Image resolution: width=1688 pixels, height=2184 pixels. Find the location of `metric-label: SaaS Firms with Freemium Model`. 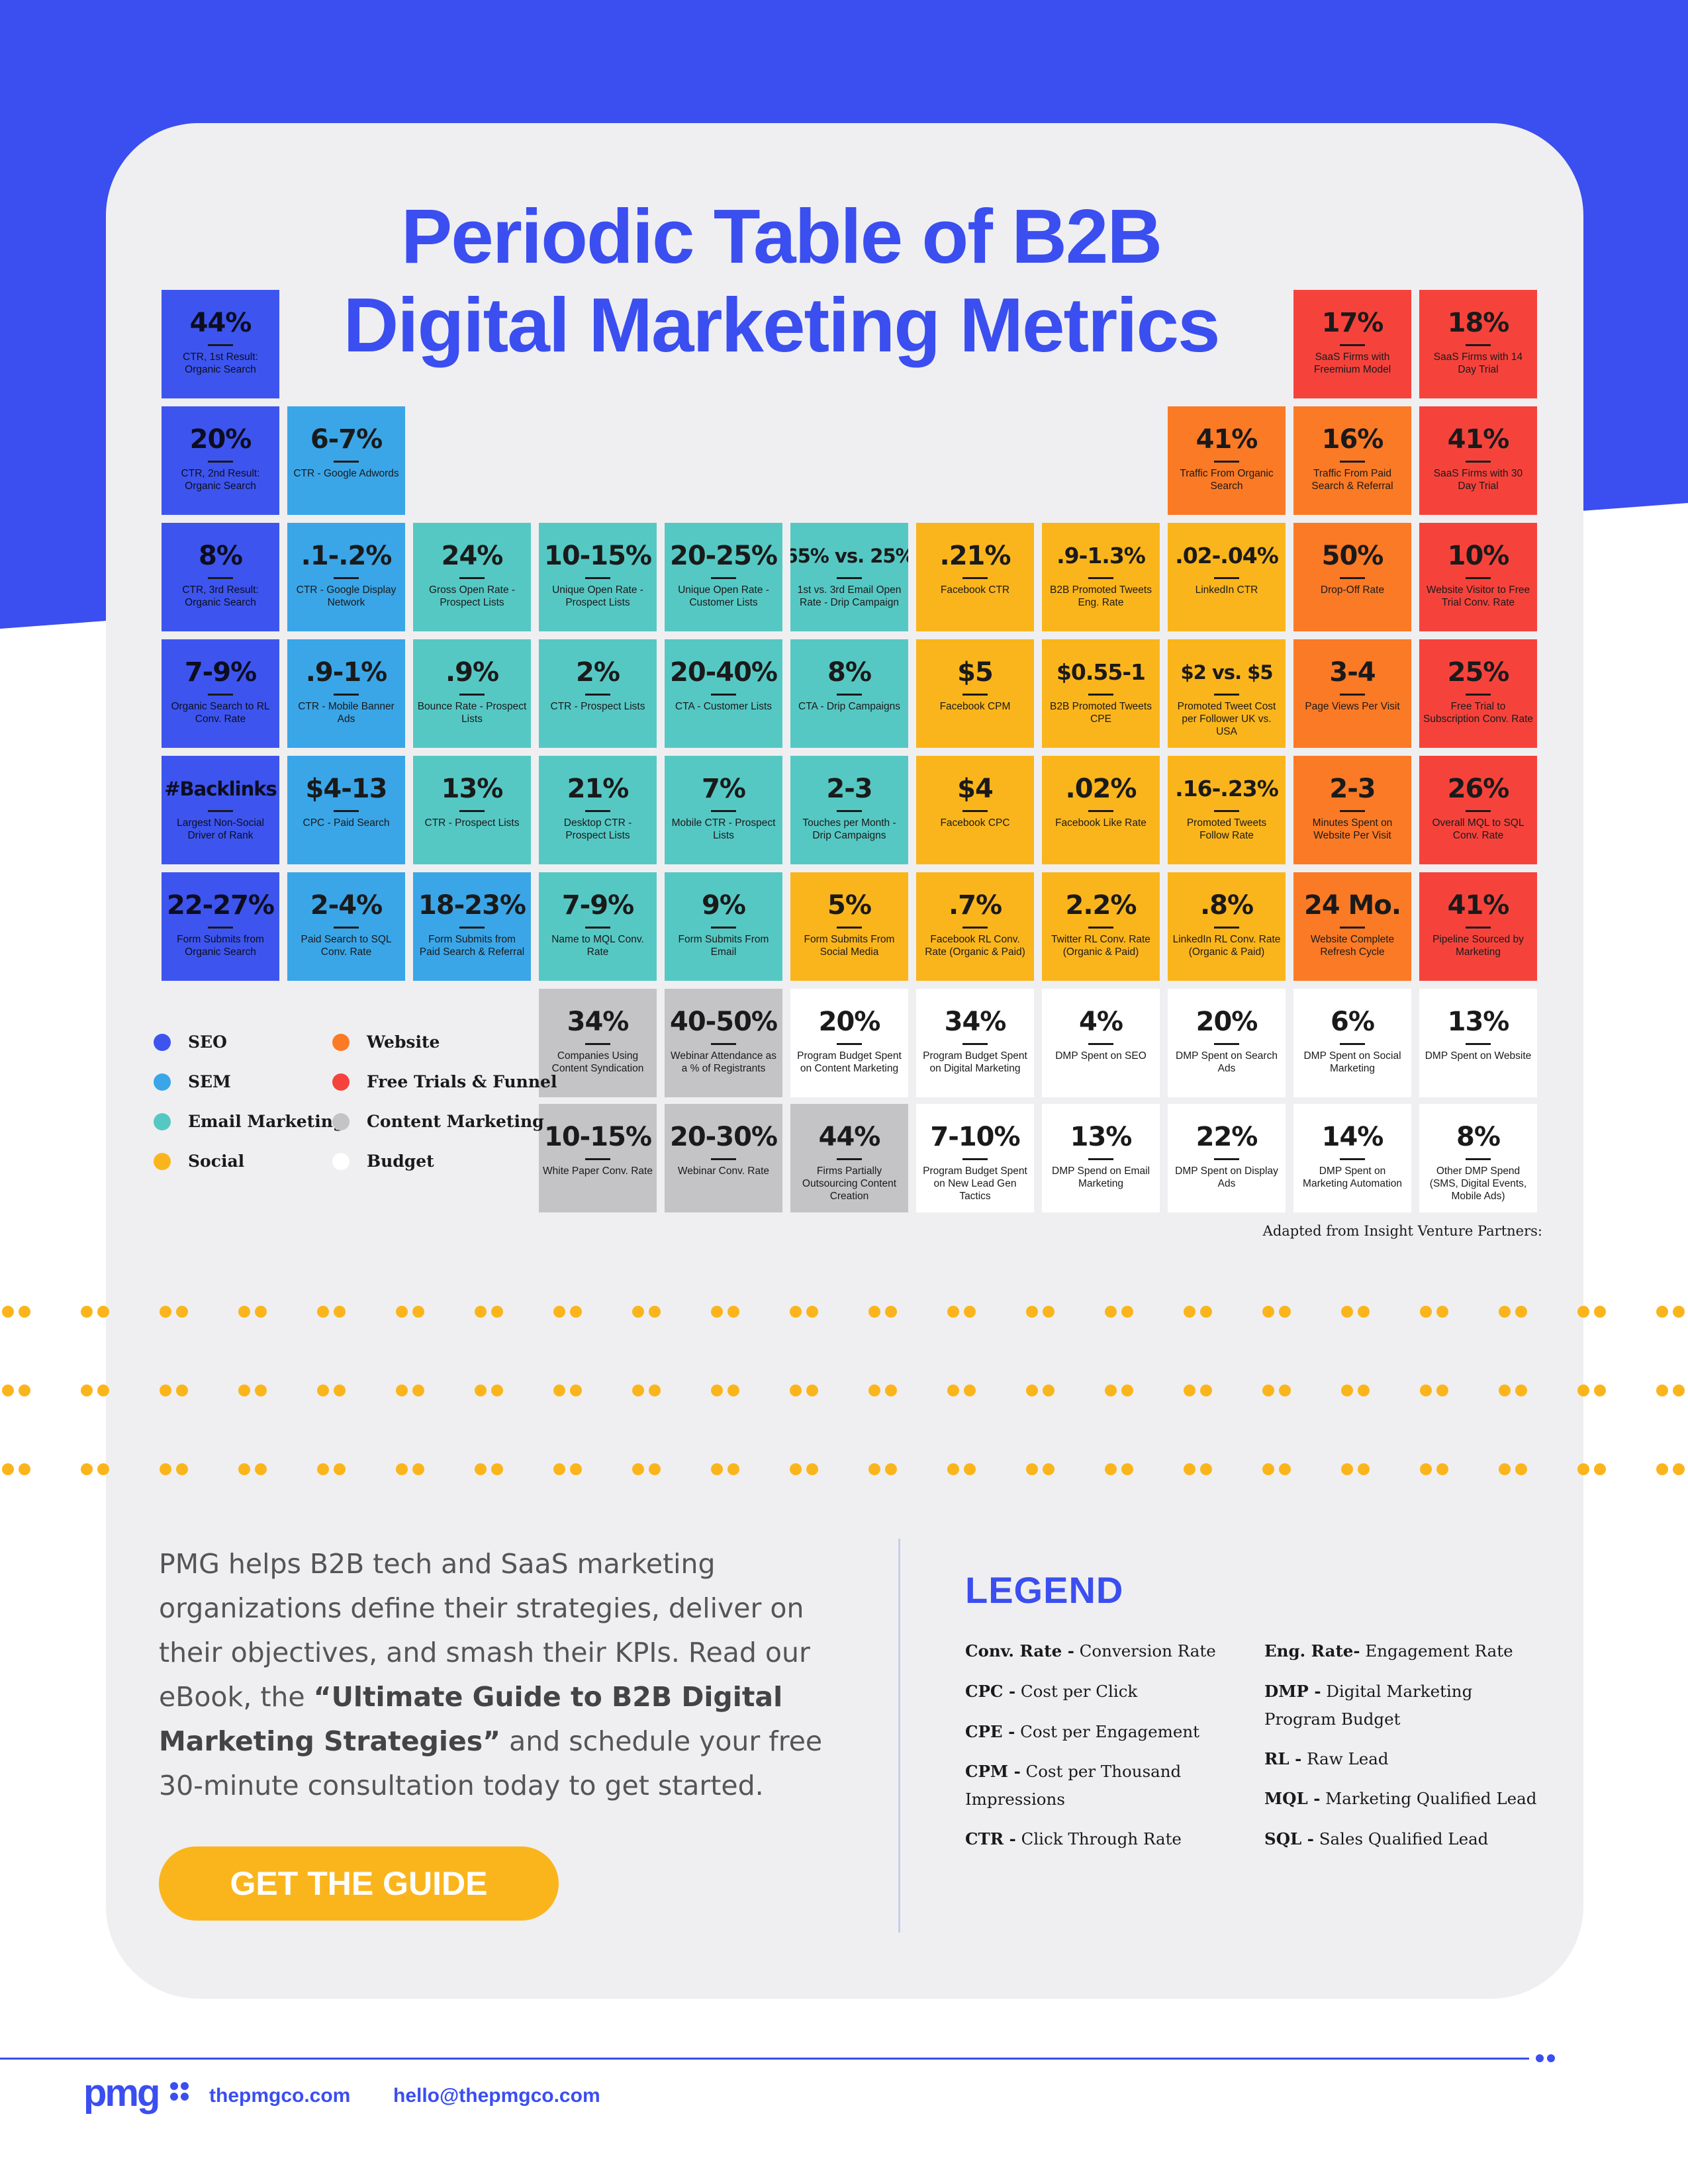

metric-label: SaaS Firms with Freemium Model is located at coordinates (1352, 363).